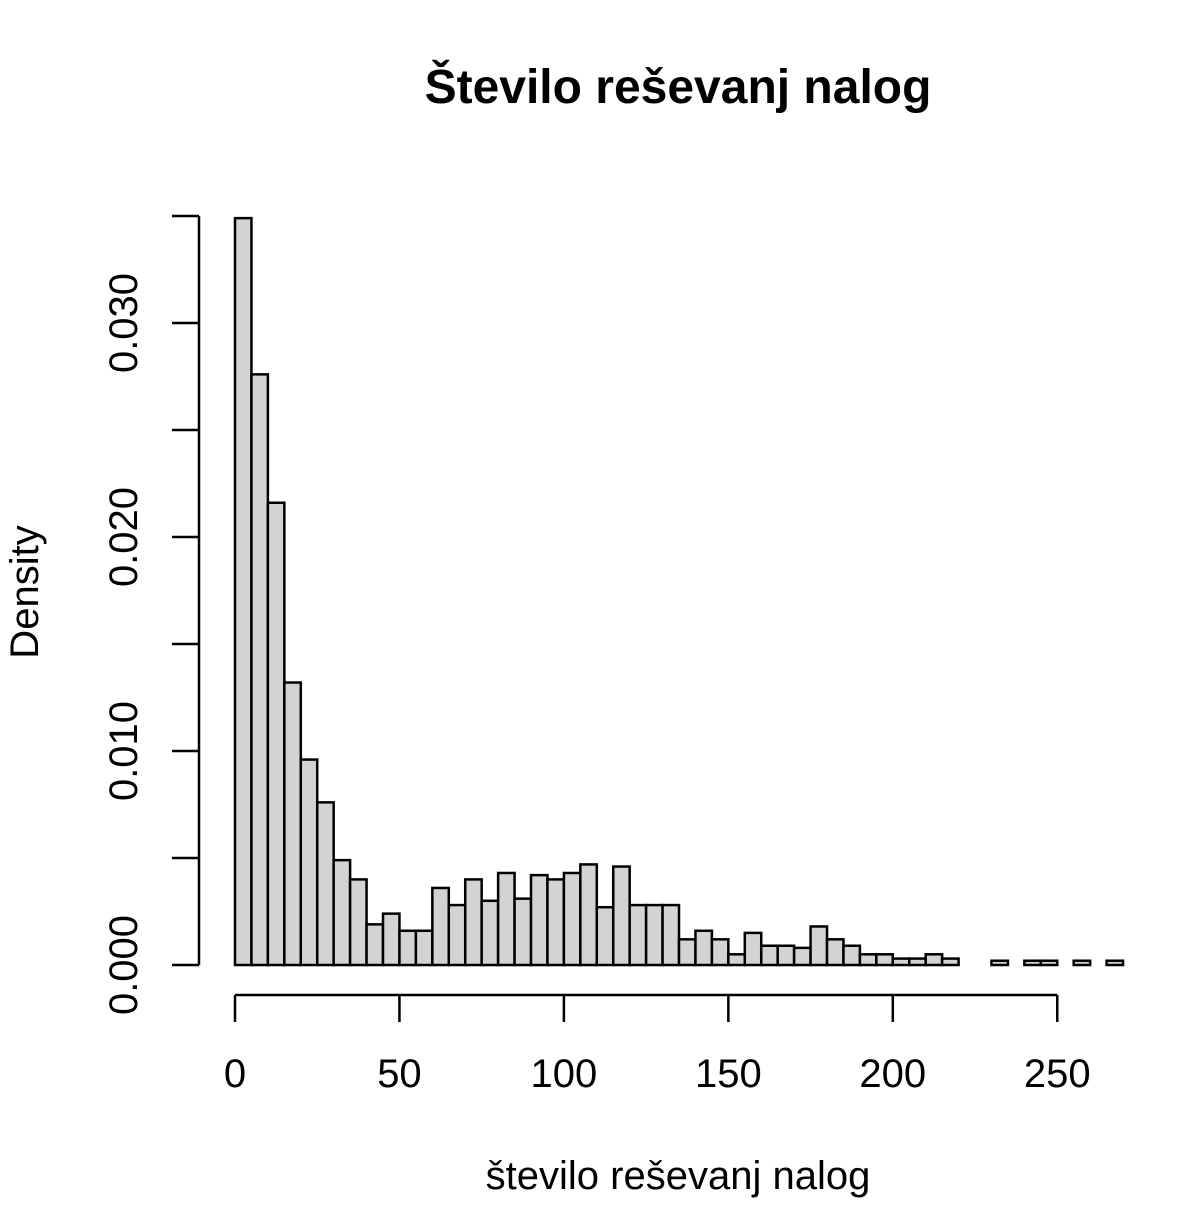  I want to click on y-tick-label: 0.000, so click(124, 965).